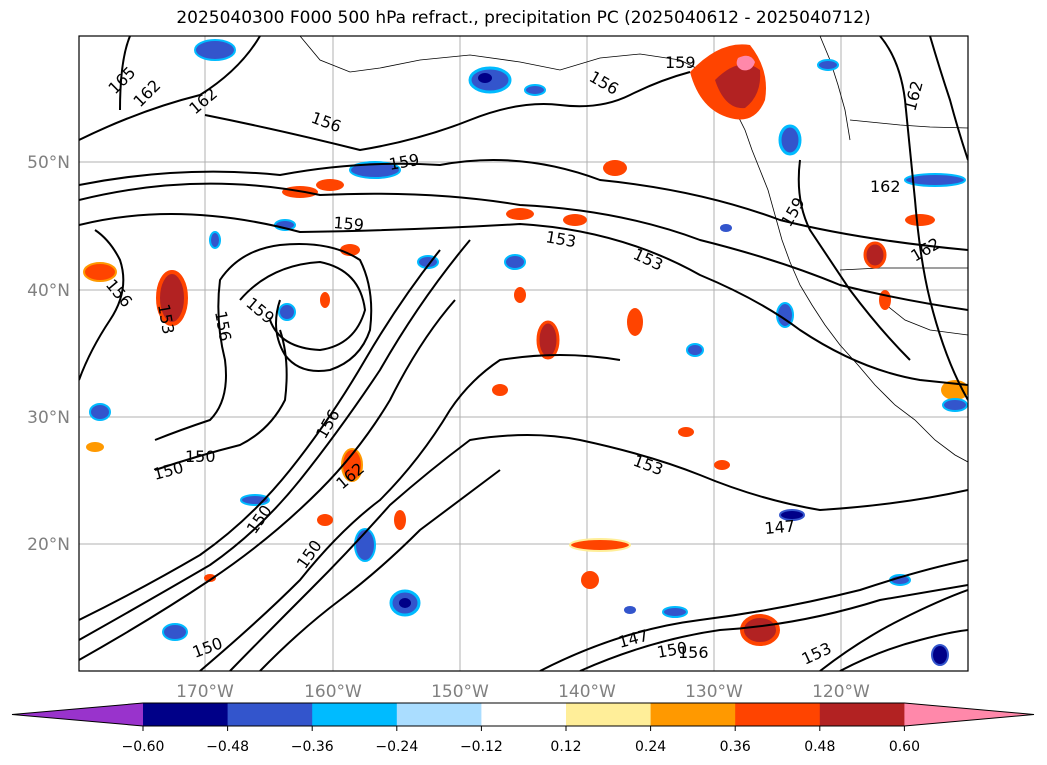 This screenshot has height=765, width=1047. I want to click on colorbar-tick-label: 0.12, so click(565, 747).